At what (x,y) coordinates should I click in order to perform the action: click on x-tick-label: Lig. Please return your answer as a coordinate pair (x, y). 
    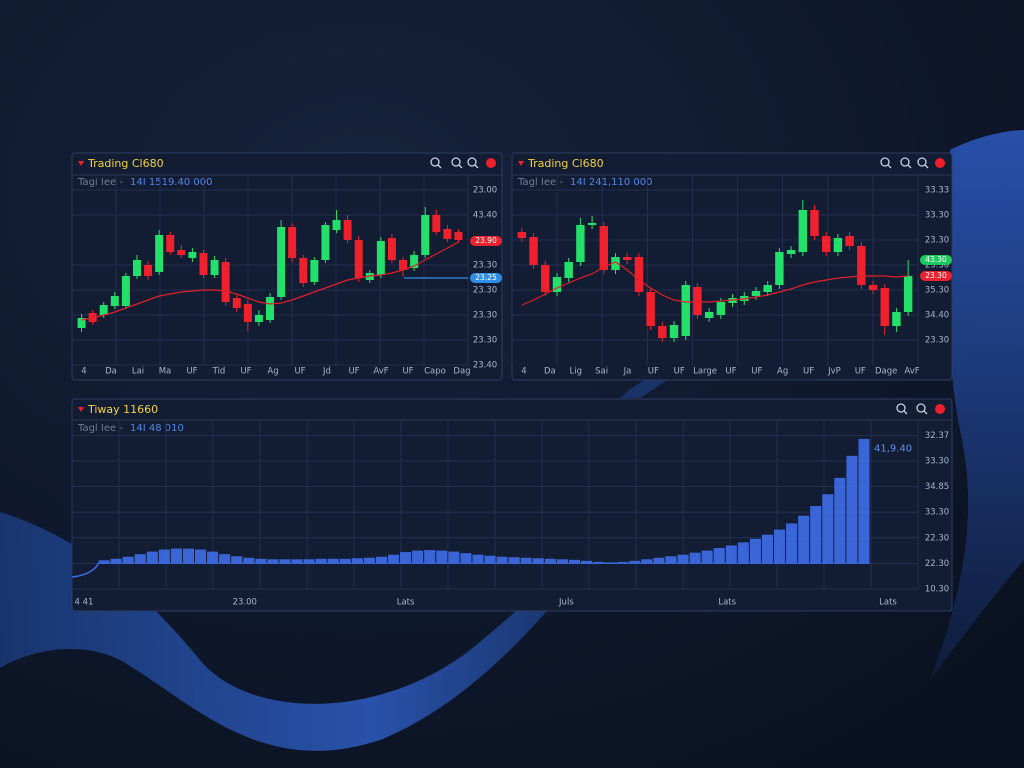
    Looking at the image, I should click on (575, 372).